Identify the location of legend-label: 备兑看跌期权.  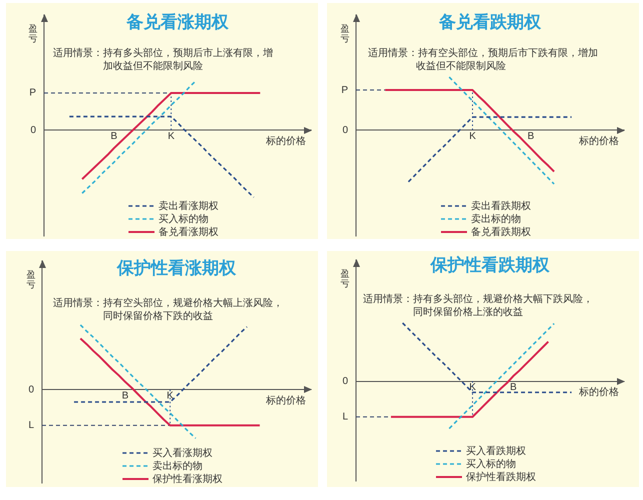
(501, 232).